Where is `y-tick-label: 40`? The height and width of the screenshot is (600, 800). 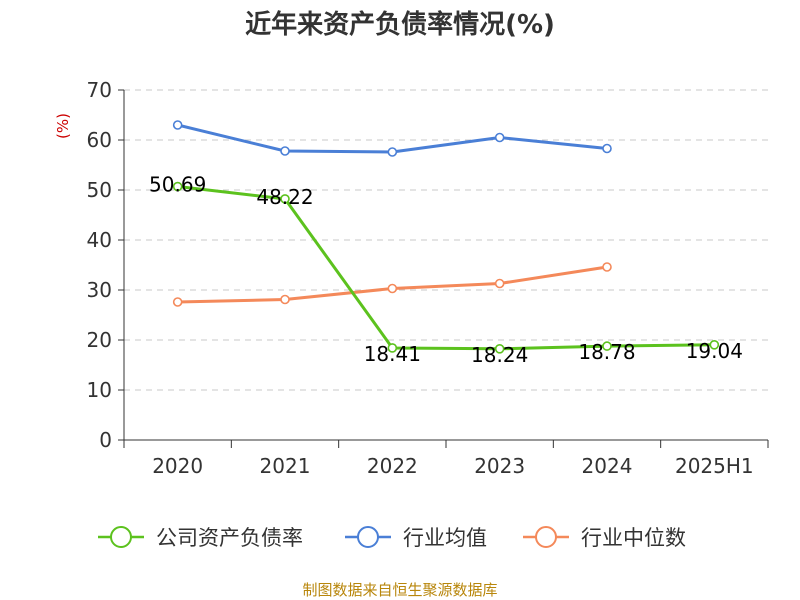 y-tick-label: 40 is located at coordinates (99, 240).